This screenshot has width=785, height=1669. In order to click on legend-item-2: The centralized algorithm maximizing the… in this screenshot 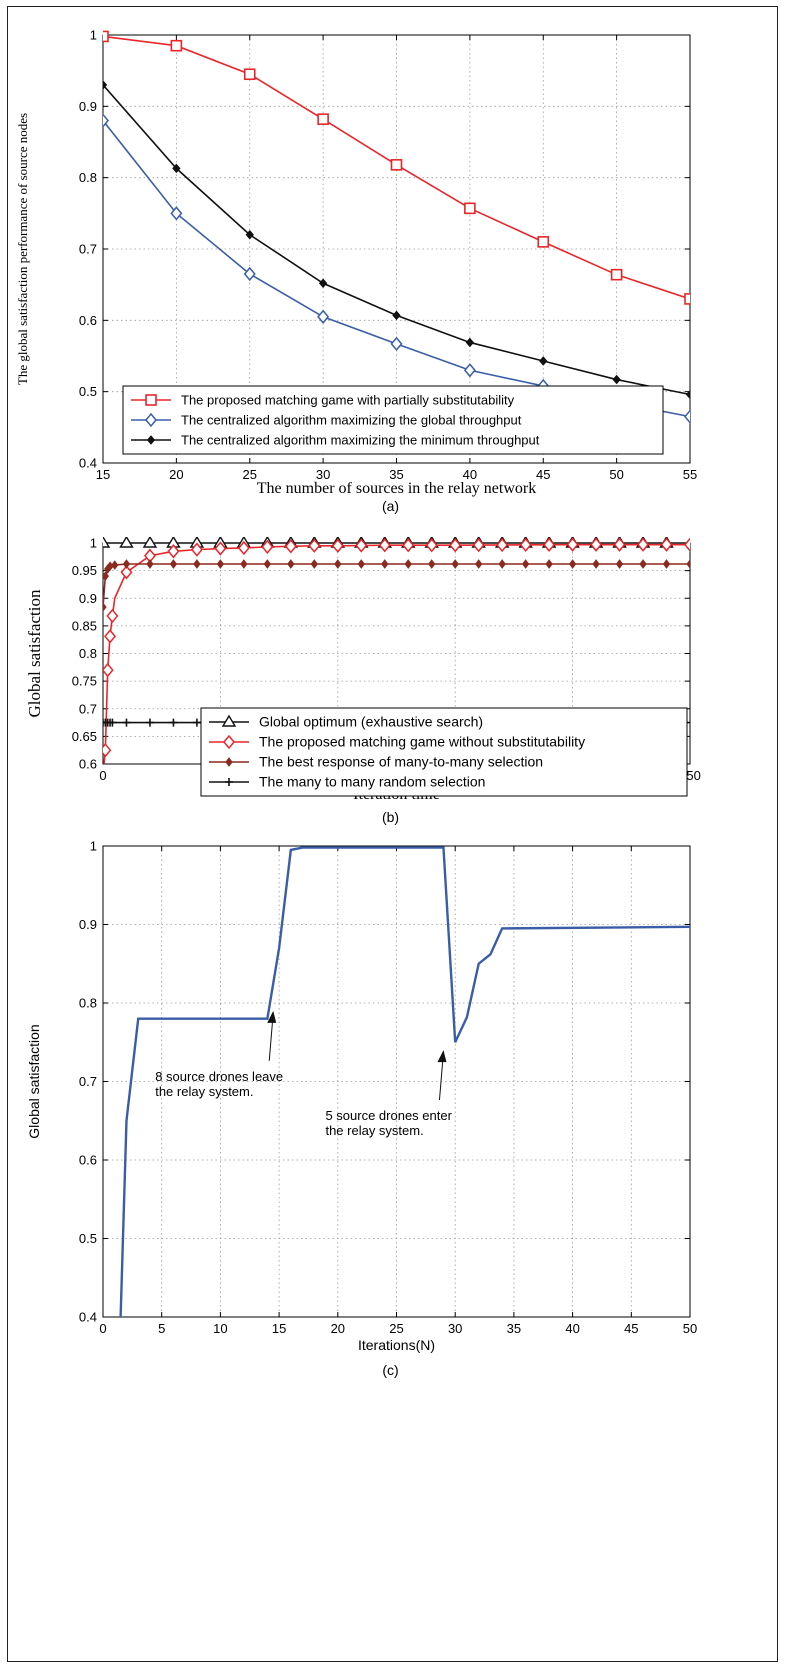, I will do `click(326, 420)`.